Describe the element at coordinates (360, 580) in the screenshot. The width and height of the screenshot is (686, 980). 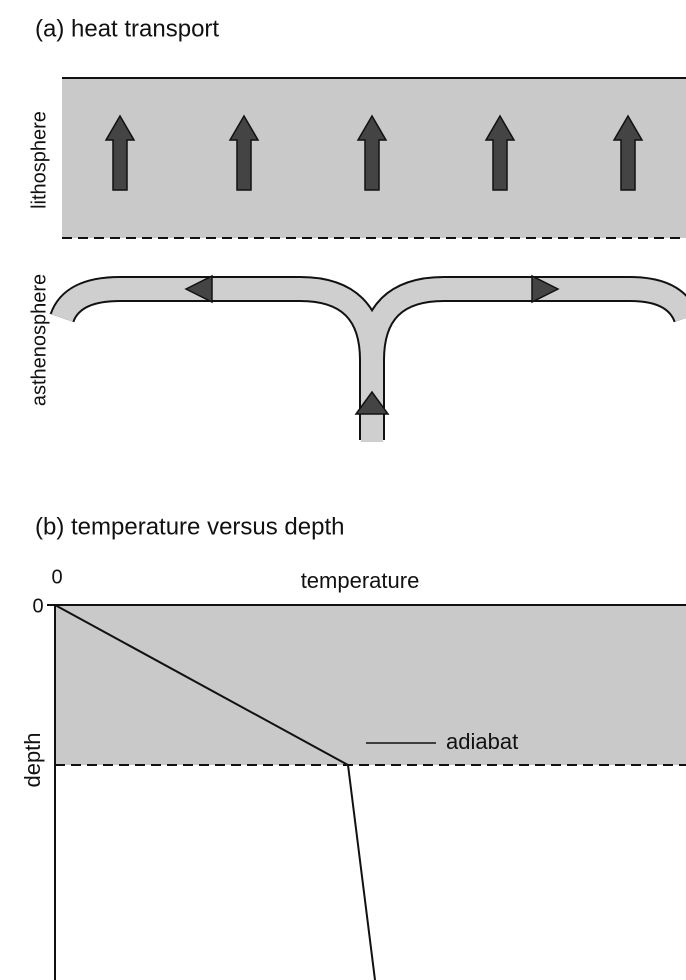
I see `x-axis-label: temperature` at that location.